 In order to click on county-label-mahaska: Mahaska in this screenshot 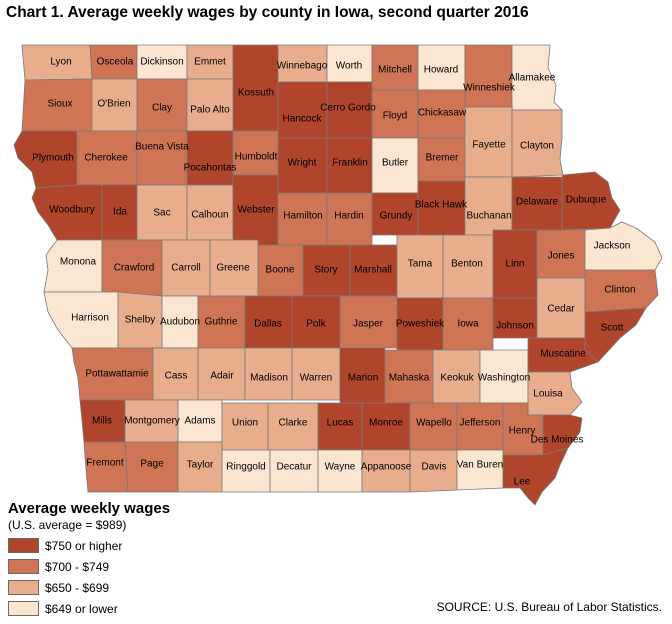, I will do `click(409, 378)`.